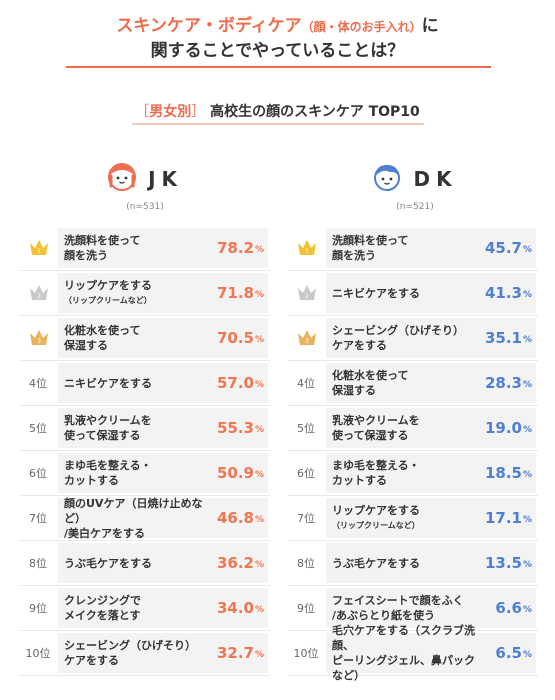  What do you see at coordinates (209, 26) in the screenshot?
I see `title-accent: スキンケア・ボディケア` at bounding box center [209, 26].